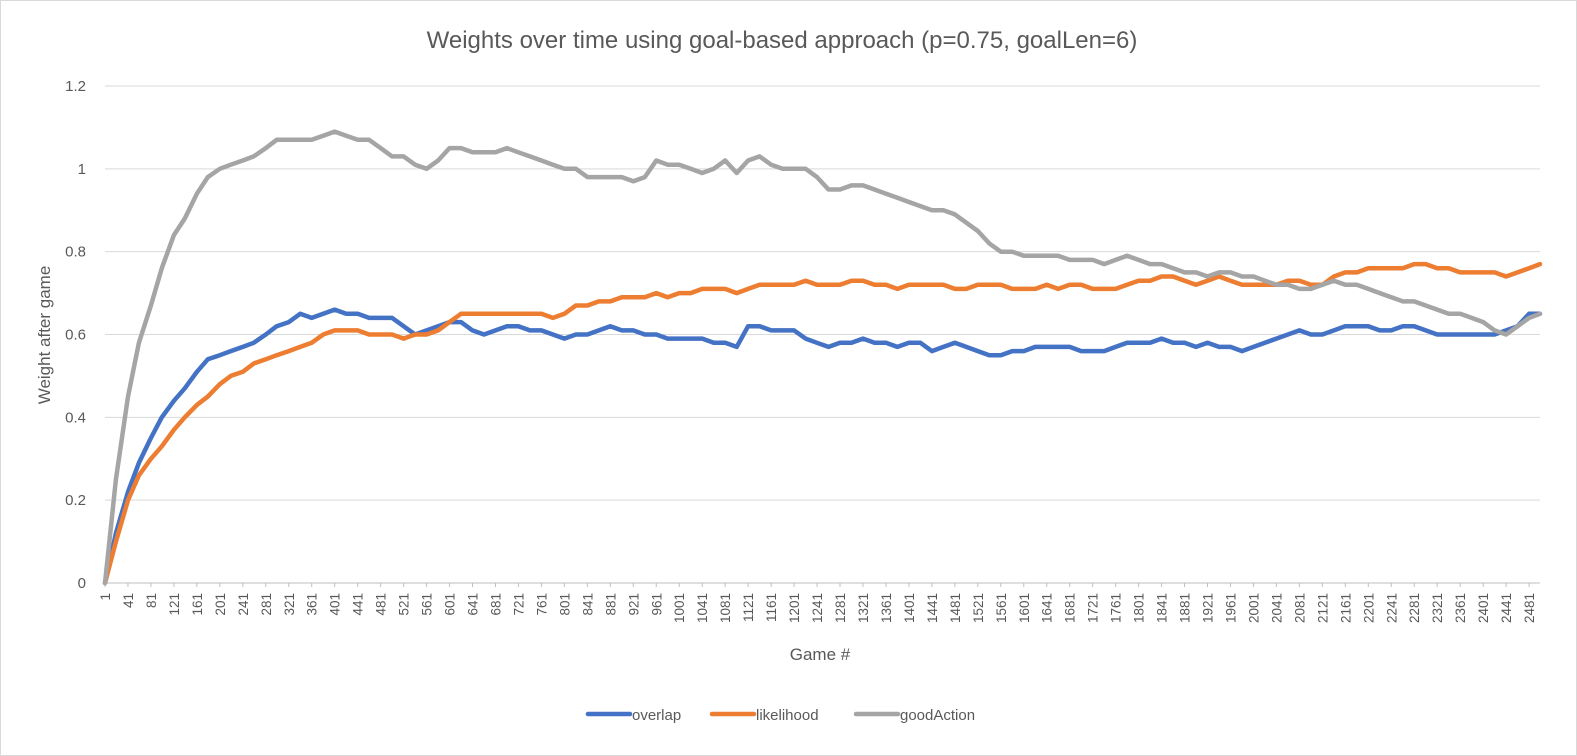 Image resolution: width=1577 pixels, height=756 pixels. Describe the element at coordinates (404, 604) in the screenshot. I see `x-tick-label: 521` at that location.